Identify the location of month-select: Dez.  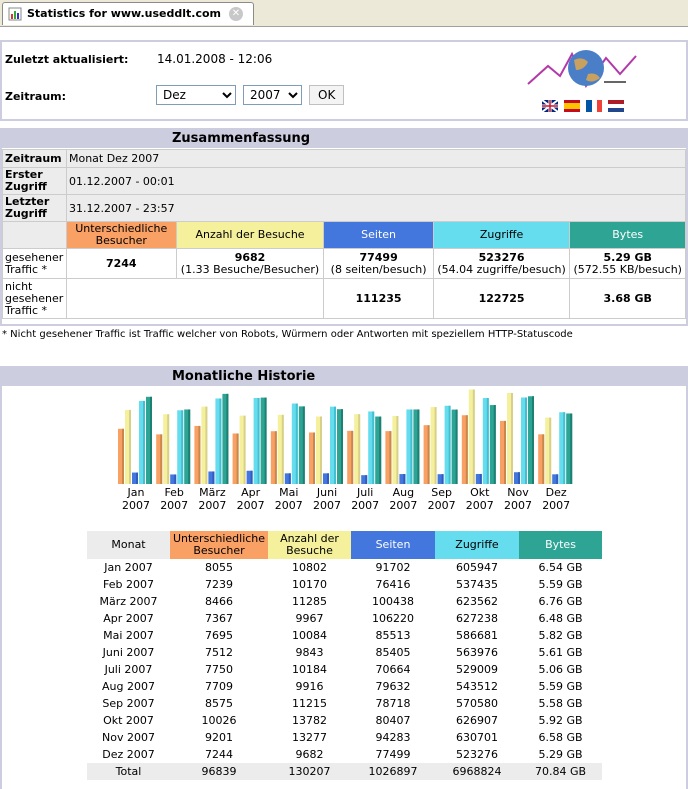
(196, 95).